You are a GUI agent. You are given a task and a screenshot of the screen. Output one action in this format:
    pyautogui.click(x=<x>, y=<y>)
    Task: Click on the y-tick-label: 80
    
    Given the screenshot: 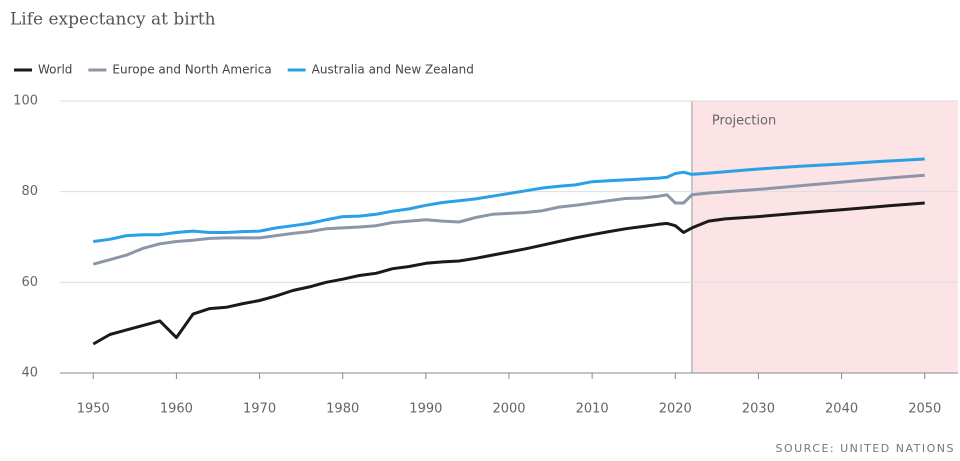 What is the action you would take?
    pyautogui.click(x=29, y=191)
    